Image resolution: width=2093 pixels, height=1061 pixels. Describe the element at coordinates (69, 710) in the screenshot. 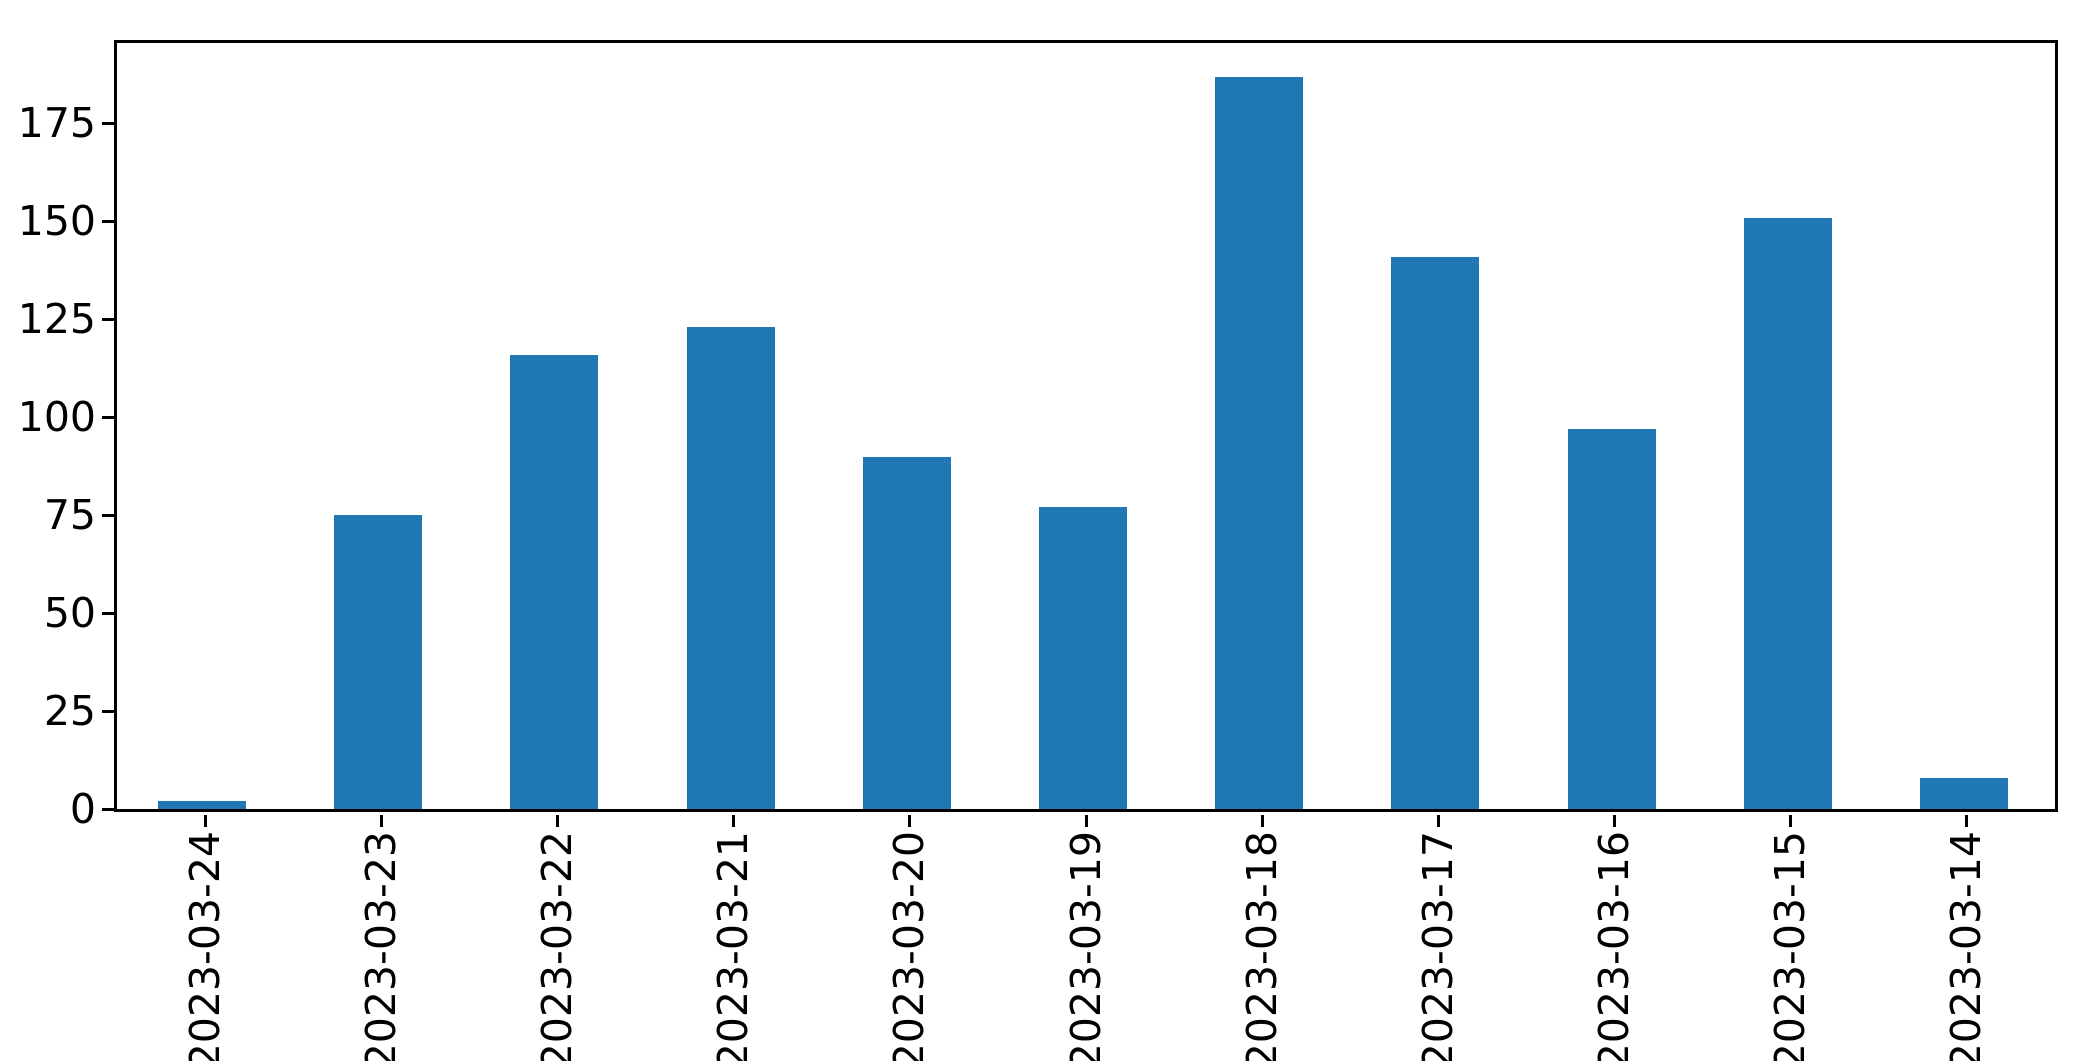

I see `y-tick-label-25: 25` at that location.